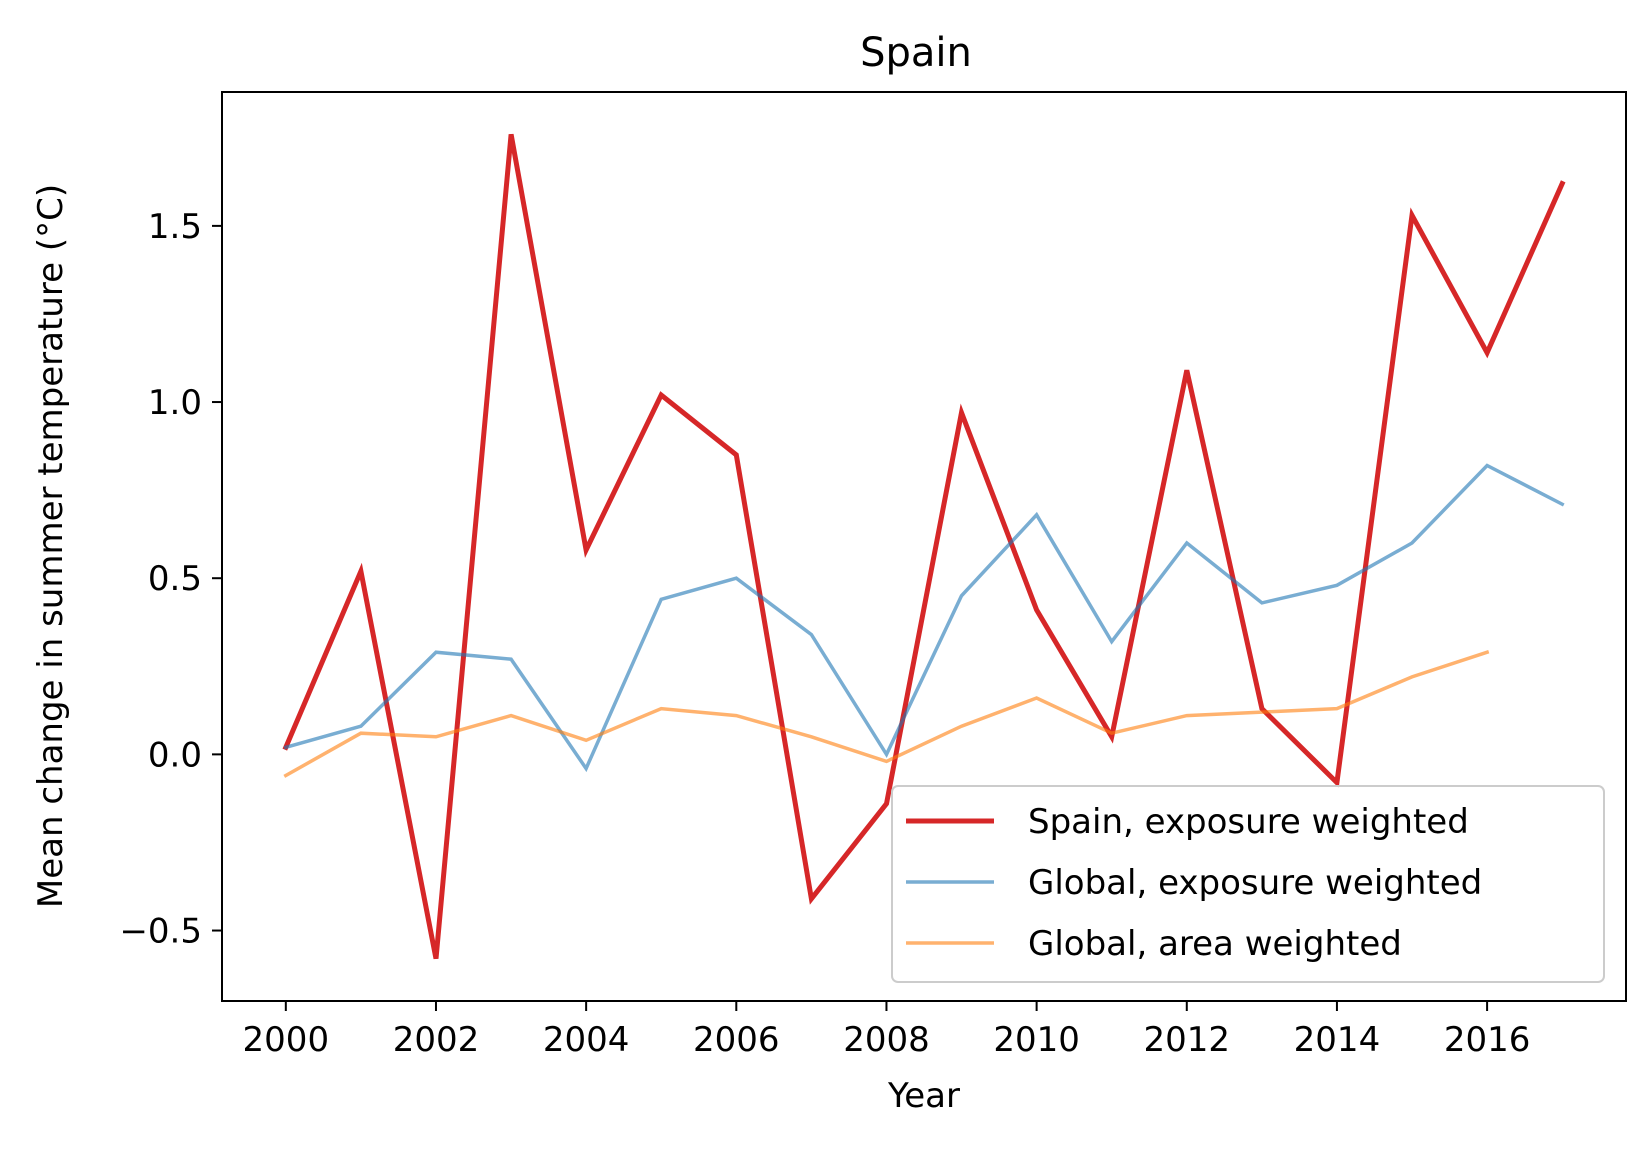 The height and width of the screenshot is (1154, 1650). Describe the element at coordinates (1248, 822) in the screenshot. I see `legend-label-0: Spain, exposure weighted` at that location.